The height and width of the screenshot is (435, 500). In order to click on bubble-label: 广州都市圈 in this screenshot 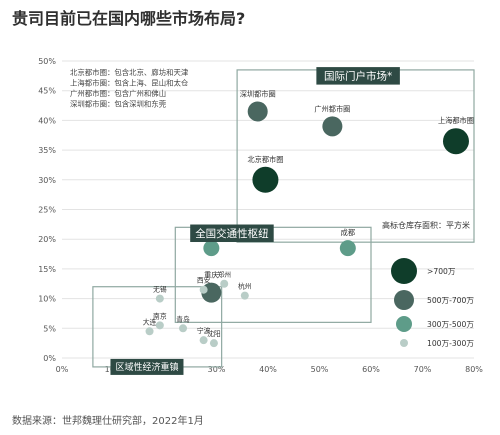, I will do `click(332, 108)`.